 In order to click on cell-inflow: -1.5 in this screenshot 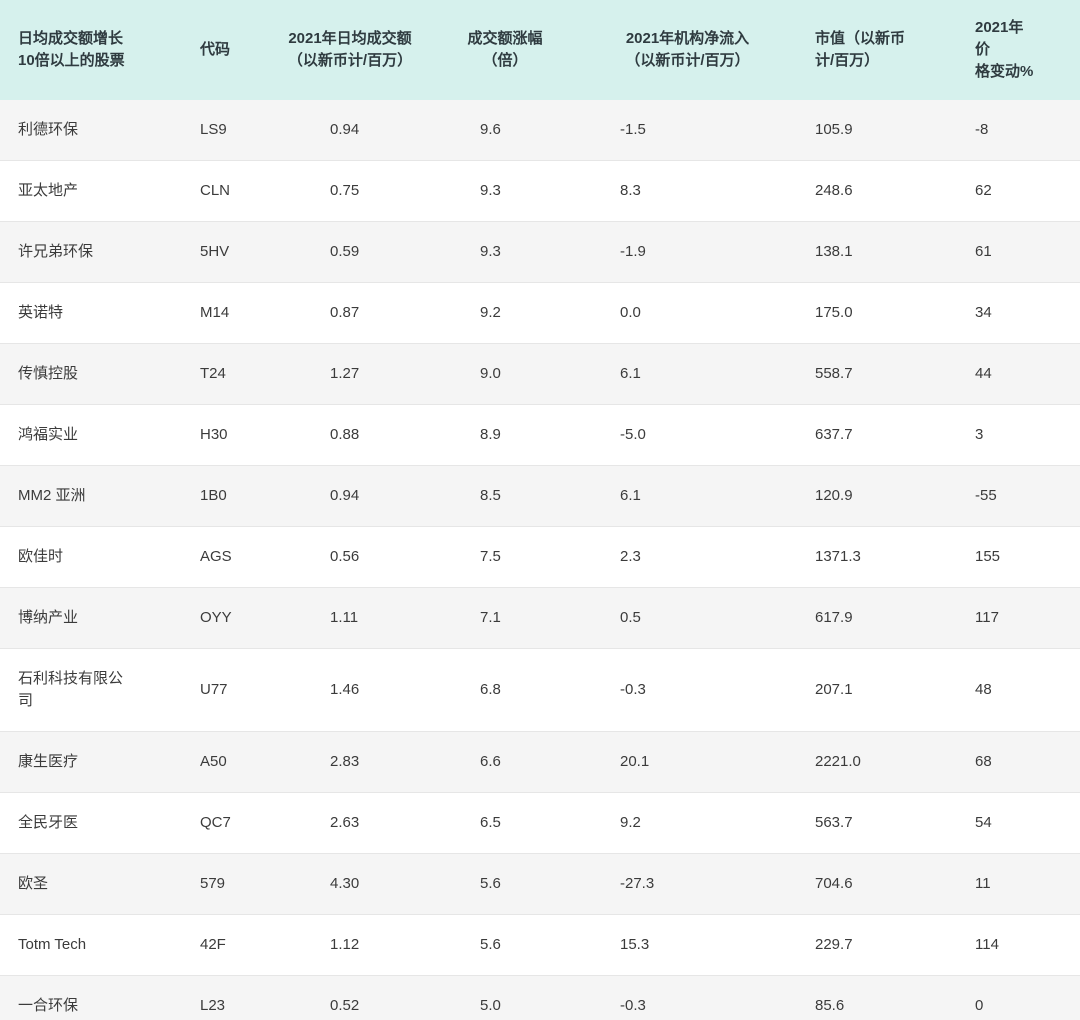, I will do `click(687, 130)`.